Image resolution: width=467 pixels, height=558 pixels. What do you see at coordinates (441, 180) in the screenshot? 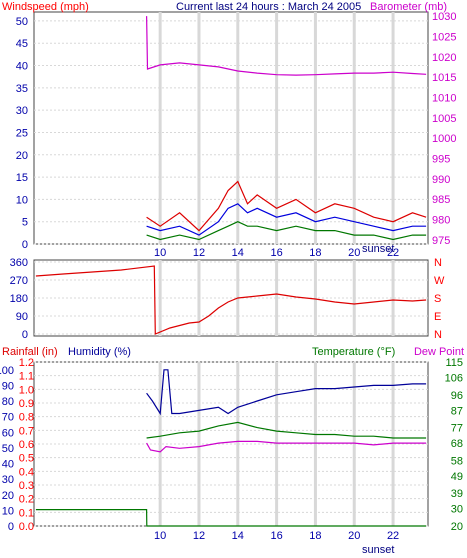
I see `barometer-tick-label: 990` at bounding box center [441, 180].